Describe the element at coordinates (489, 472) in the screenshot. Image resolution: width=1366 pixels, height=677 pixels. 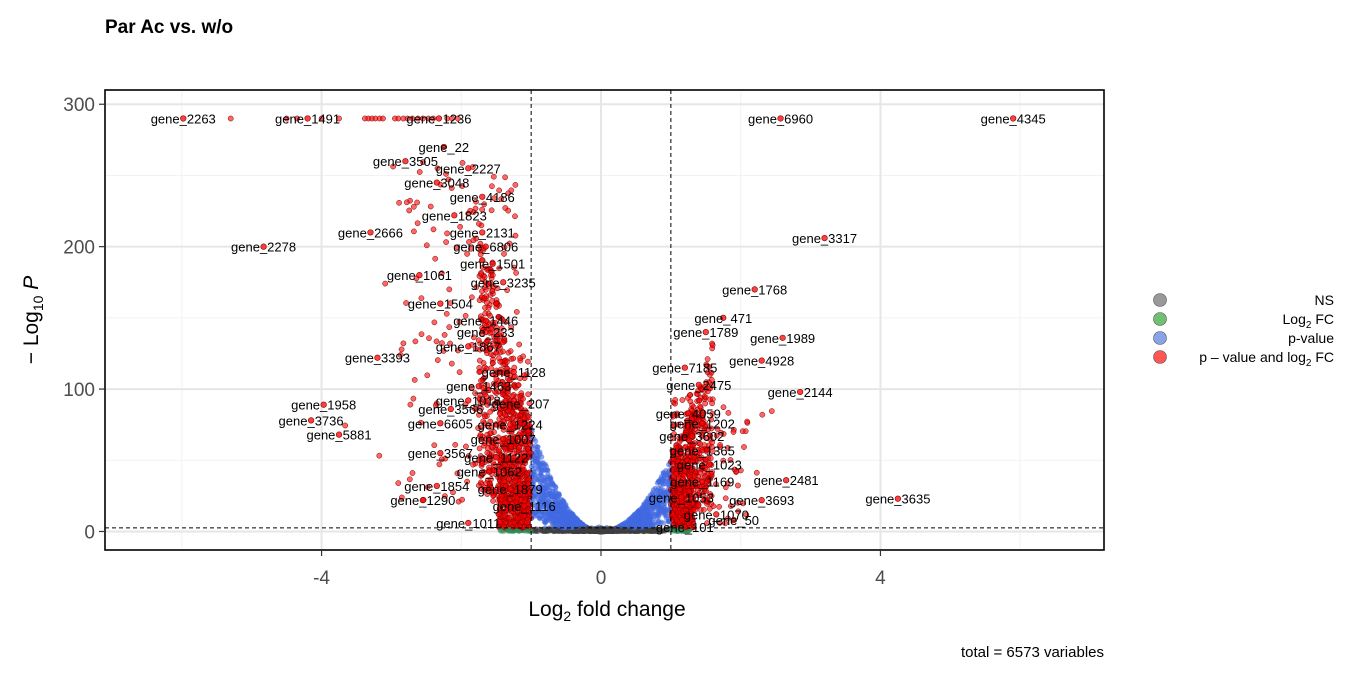
I see `gene-label: gene_1062` at that location.